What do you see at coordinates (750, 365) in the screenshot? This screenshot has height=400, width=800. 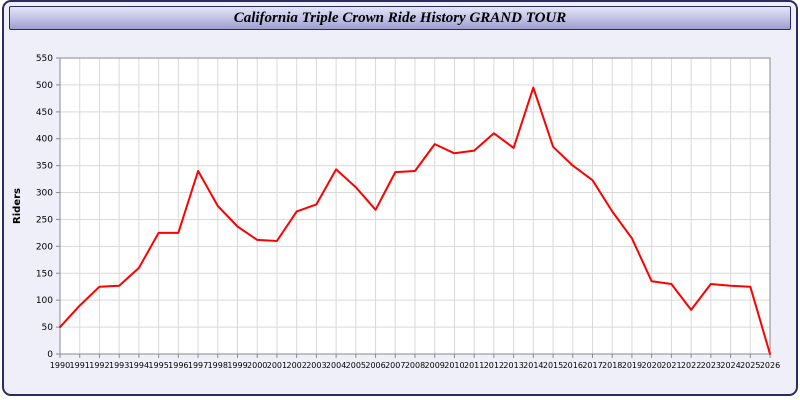 I see `x-tick-label: 2025` at bounding box center [750, 365].